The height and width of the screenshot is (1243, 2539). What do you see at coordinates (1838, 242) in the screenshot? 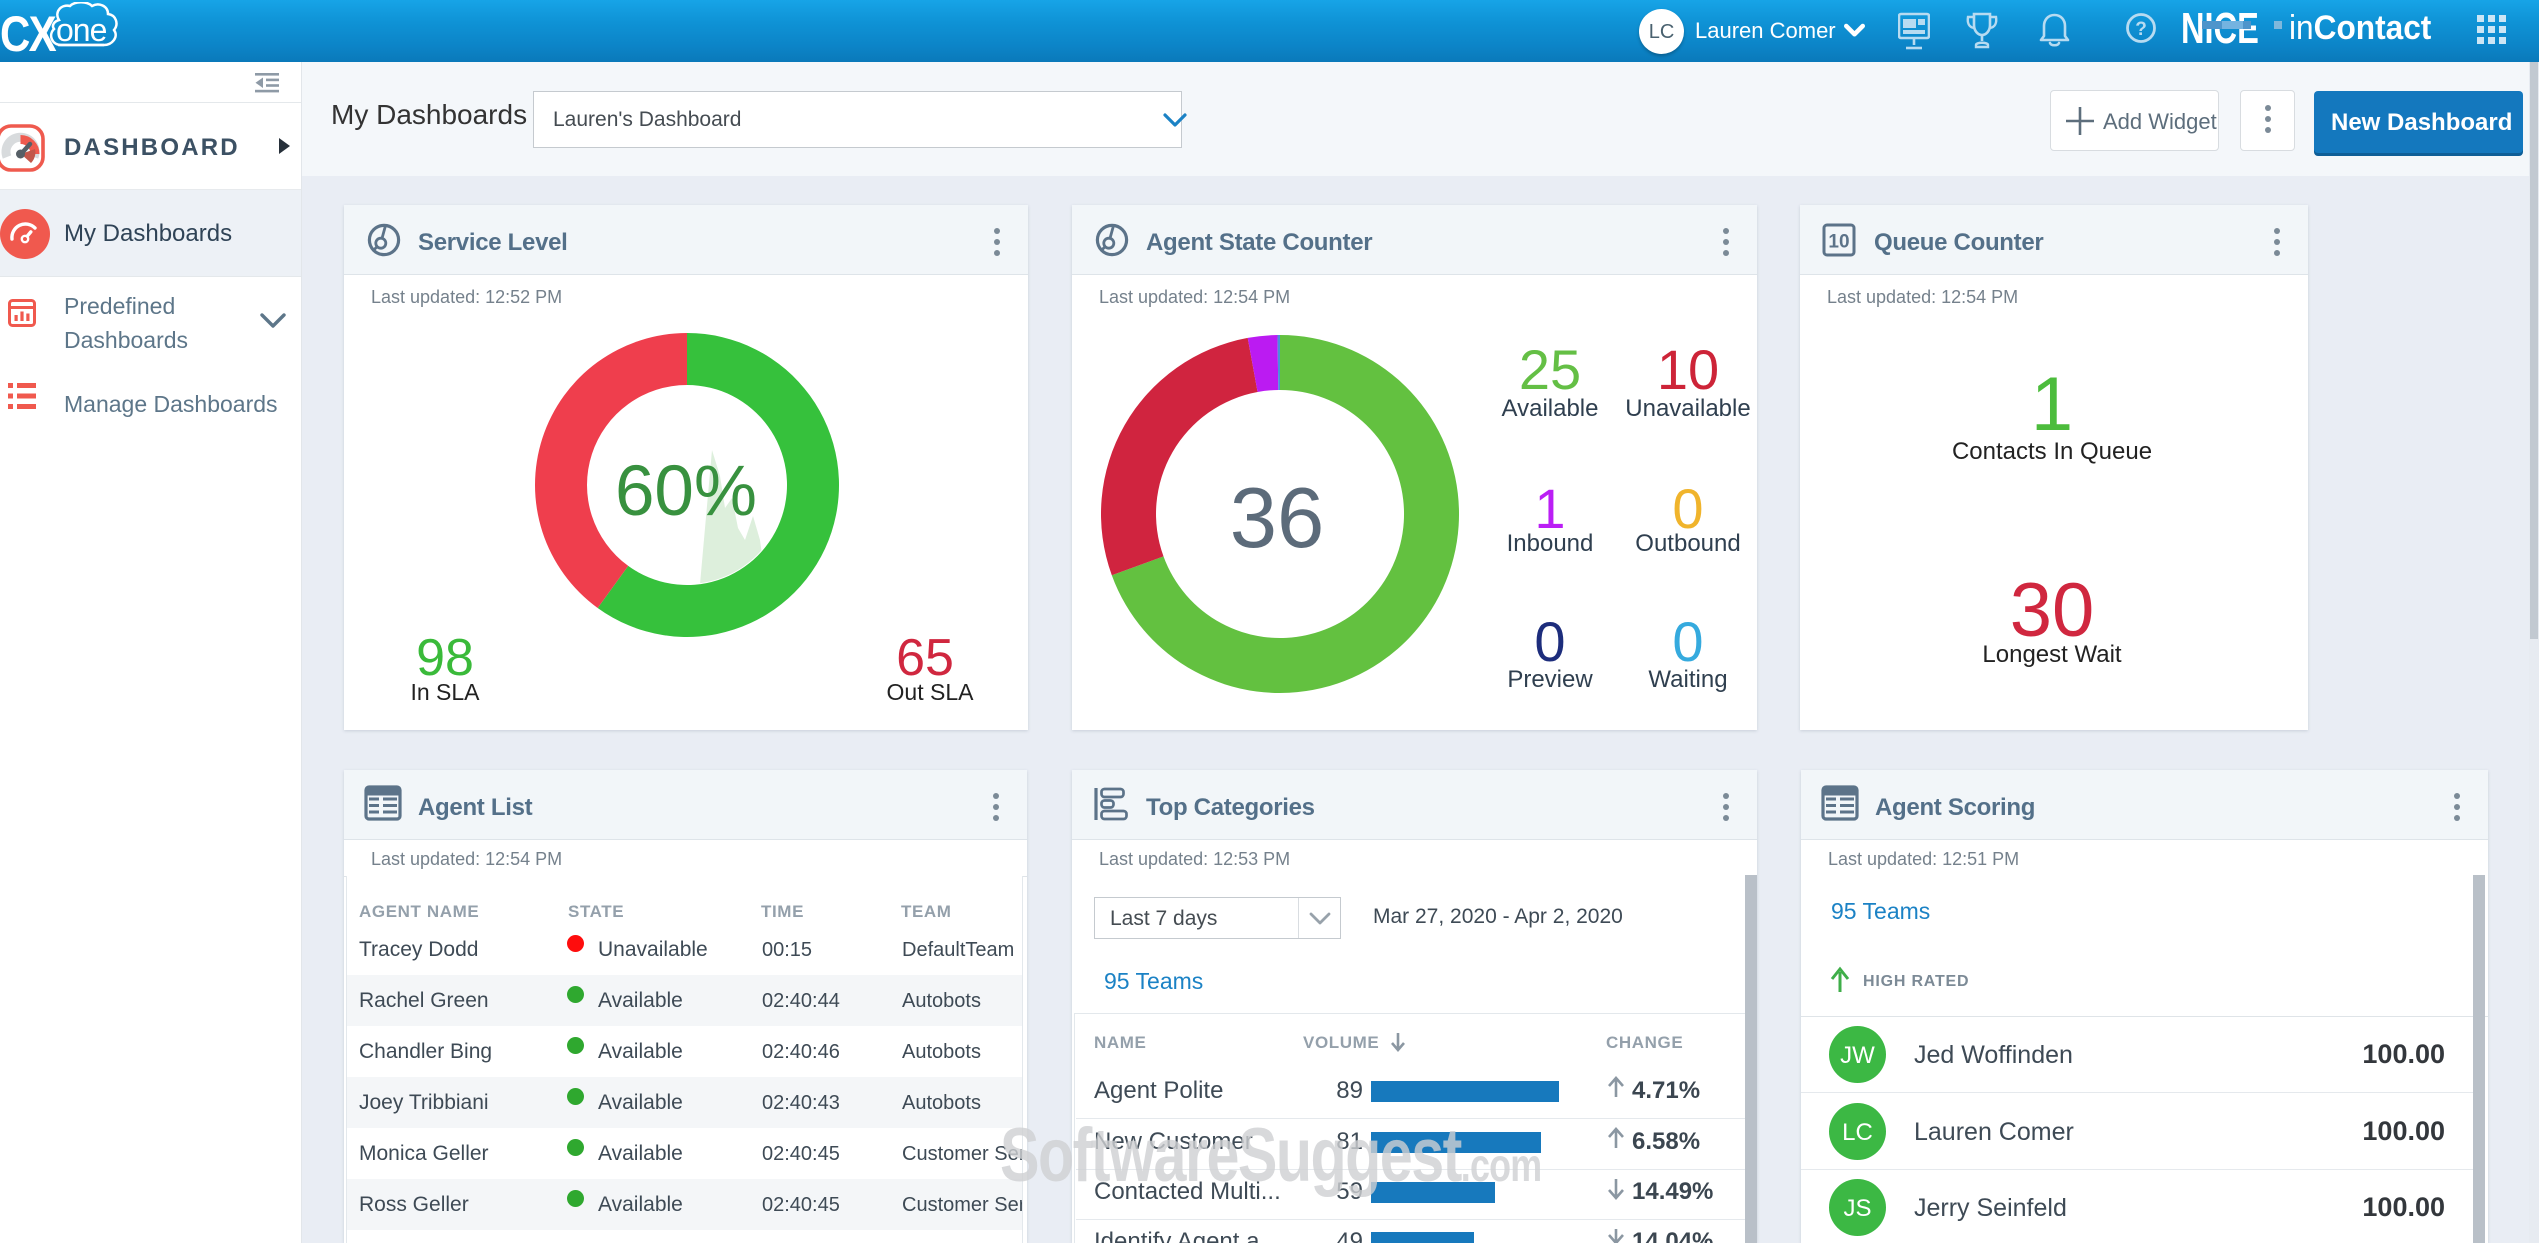
I see `svg-text: 10` at bounding box center [1838, 242].